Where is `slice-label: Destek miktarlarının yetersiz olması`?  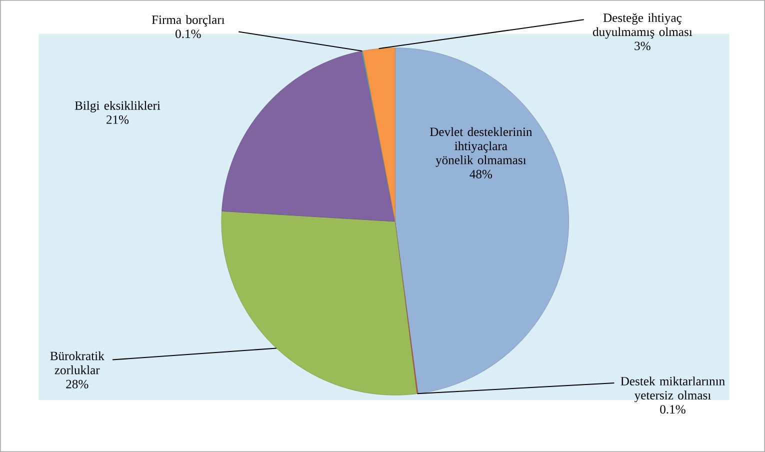
slice-label: Destek miktarlarının yetersiz olması is located at coordinates (672, 389).